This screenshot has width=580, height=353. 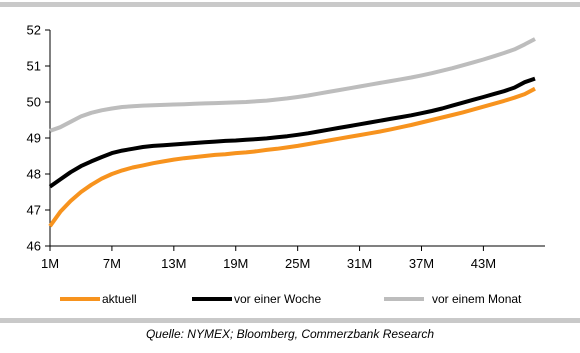 I want to click on bottom-rule, so click(x=290, y=320).